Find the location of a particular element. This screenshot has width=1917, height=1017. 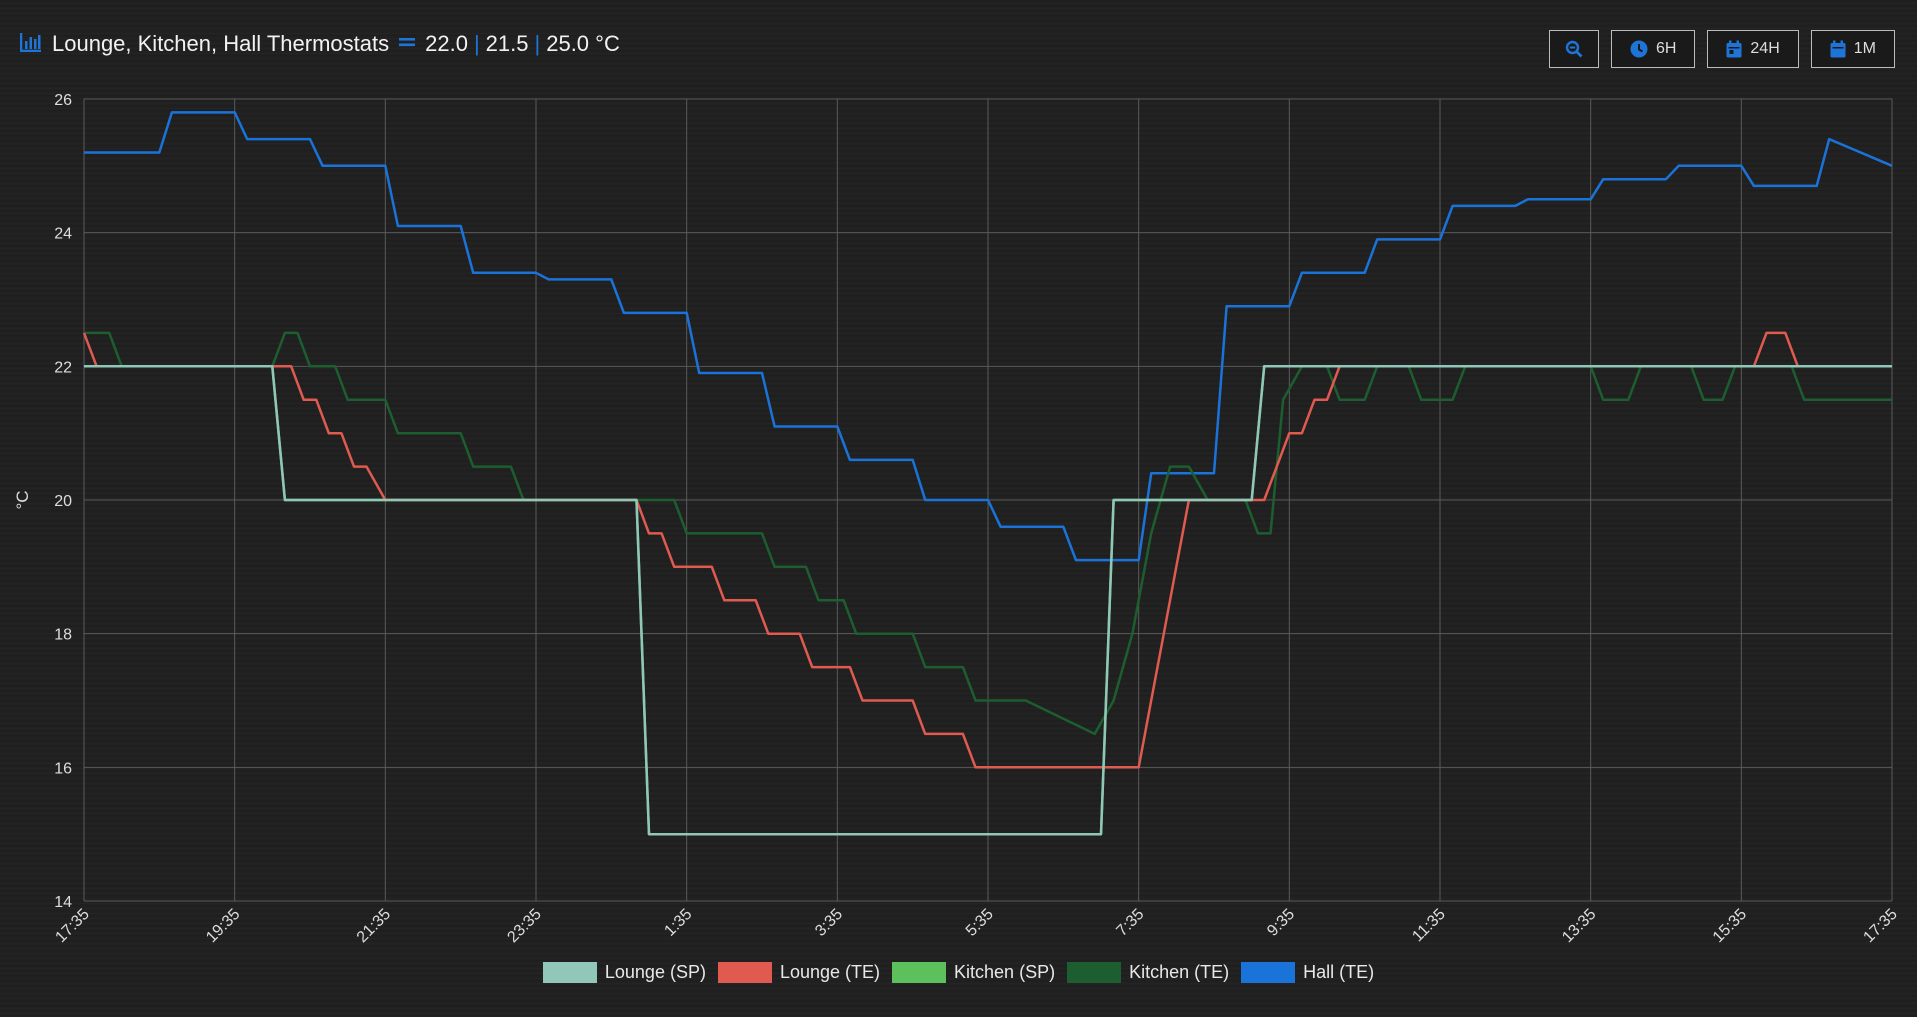

calendar-day-icon is located at coordinates (1734, 49).